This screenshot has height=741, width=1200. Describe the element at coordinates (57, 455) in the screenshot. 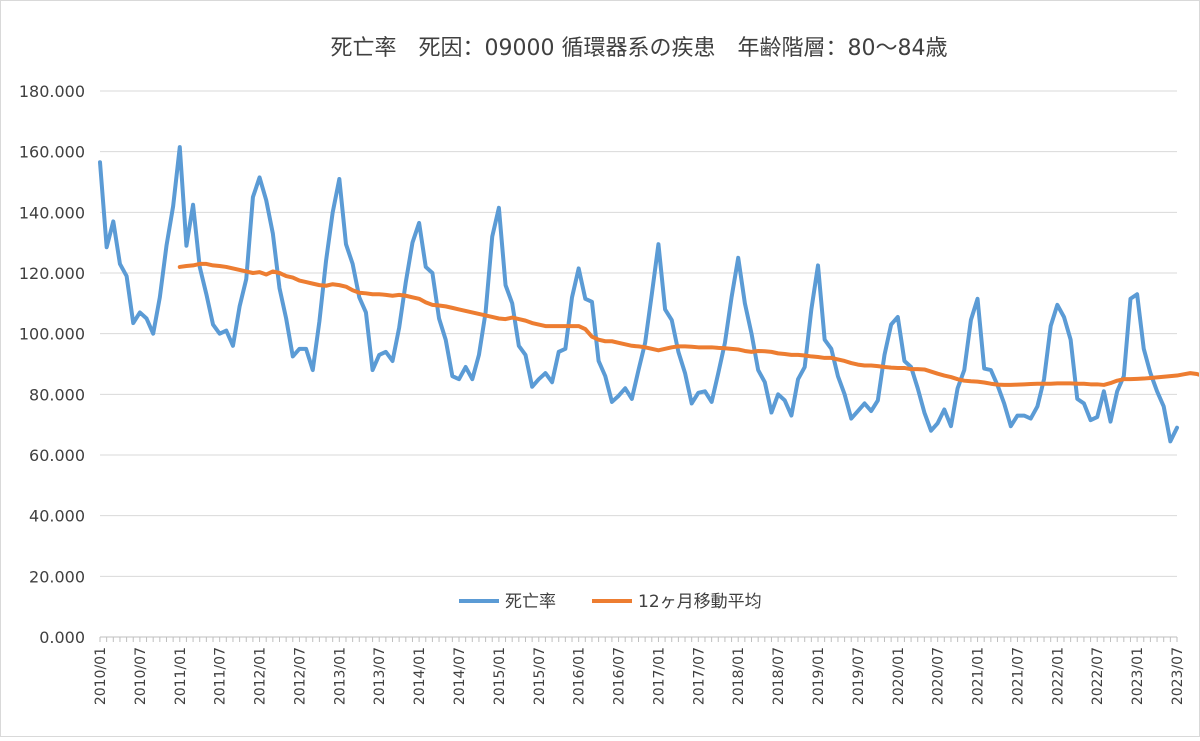

I see `y-tick-label: 60.000` at that location.